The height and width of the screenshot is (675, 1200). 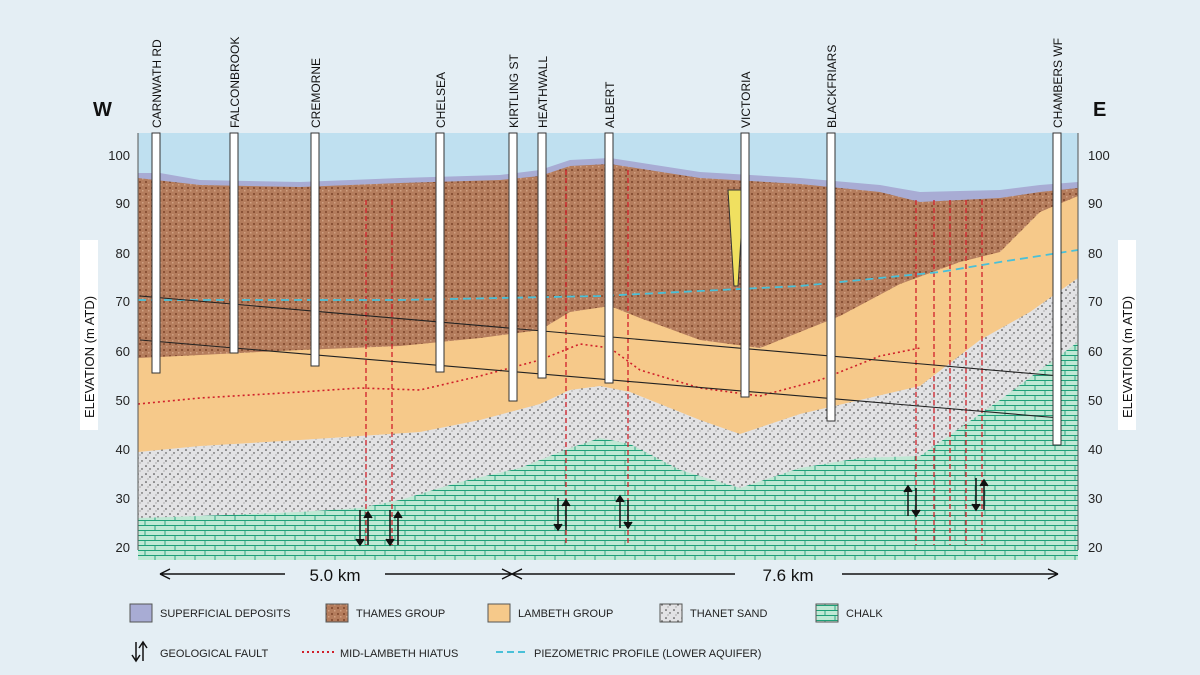 What do you see at coordinates (565, 614) in the screenshot?
I see `legend-label: LAMBETH GROUP` at bounding box center [565, 614].